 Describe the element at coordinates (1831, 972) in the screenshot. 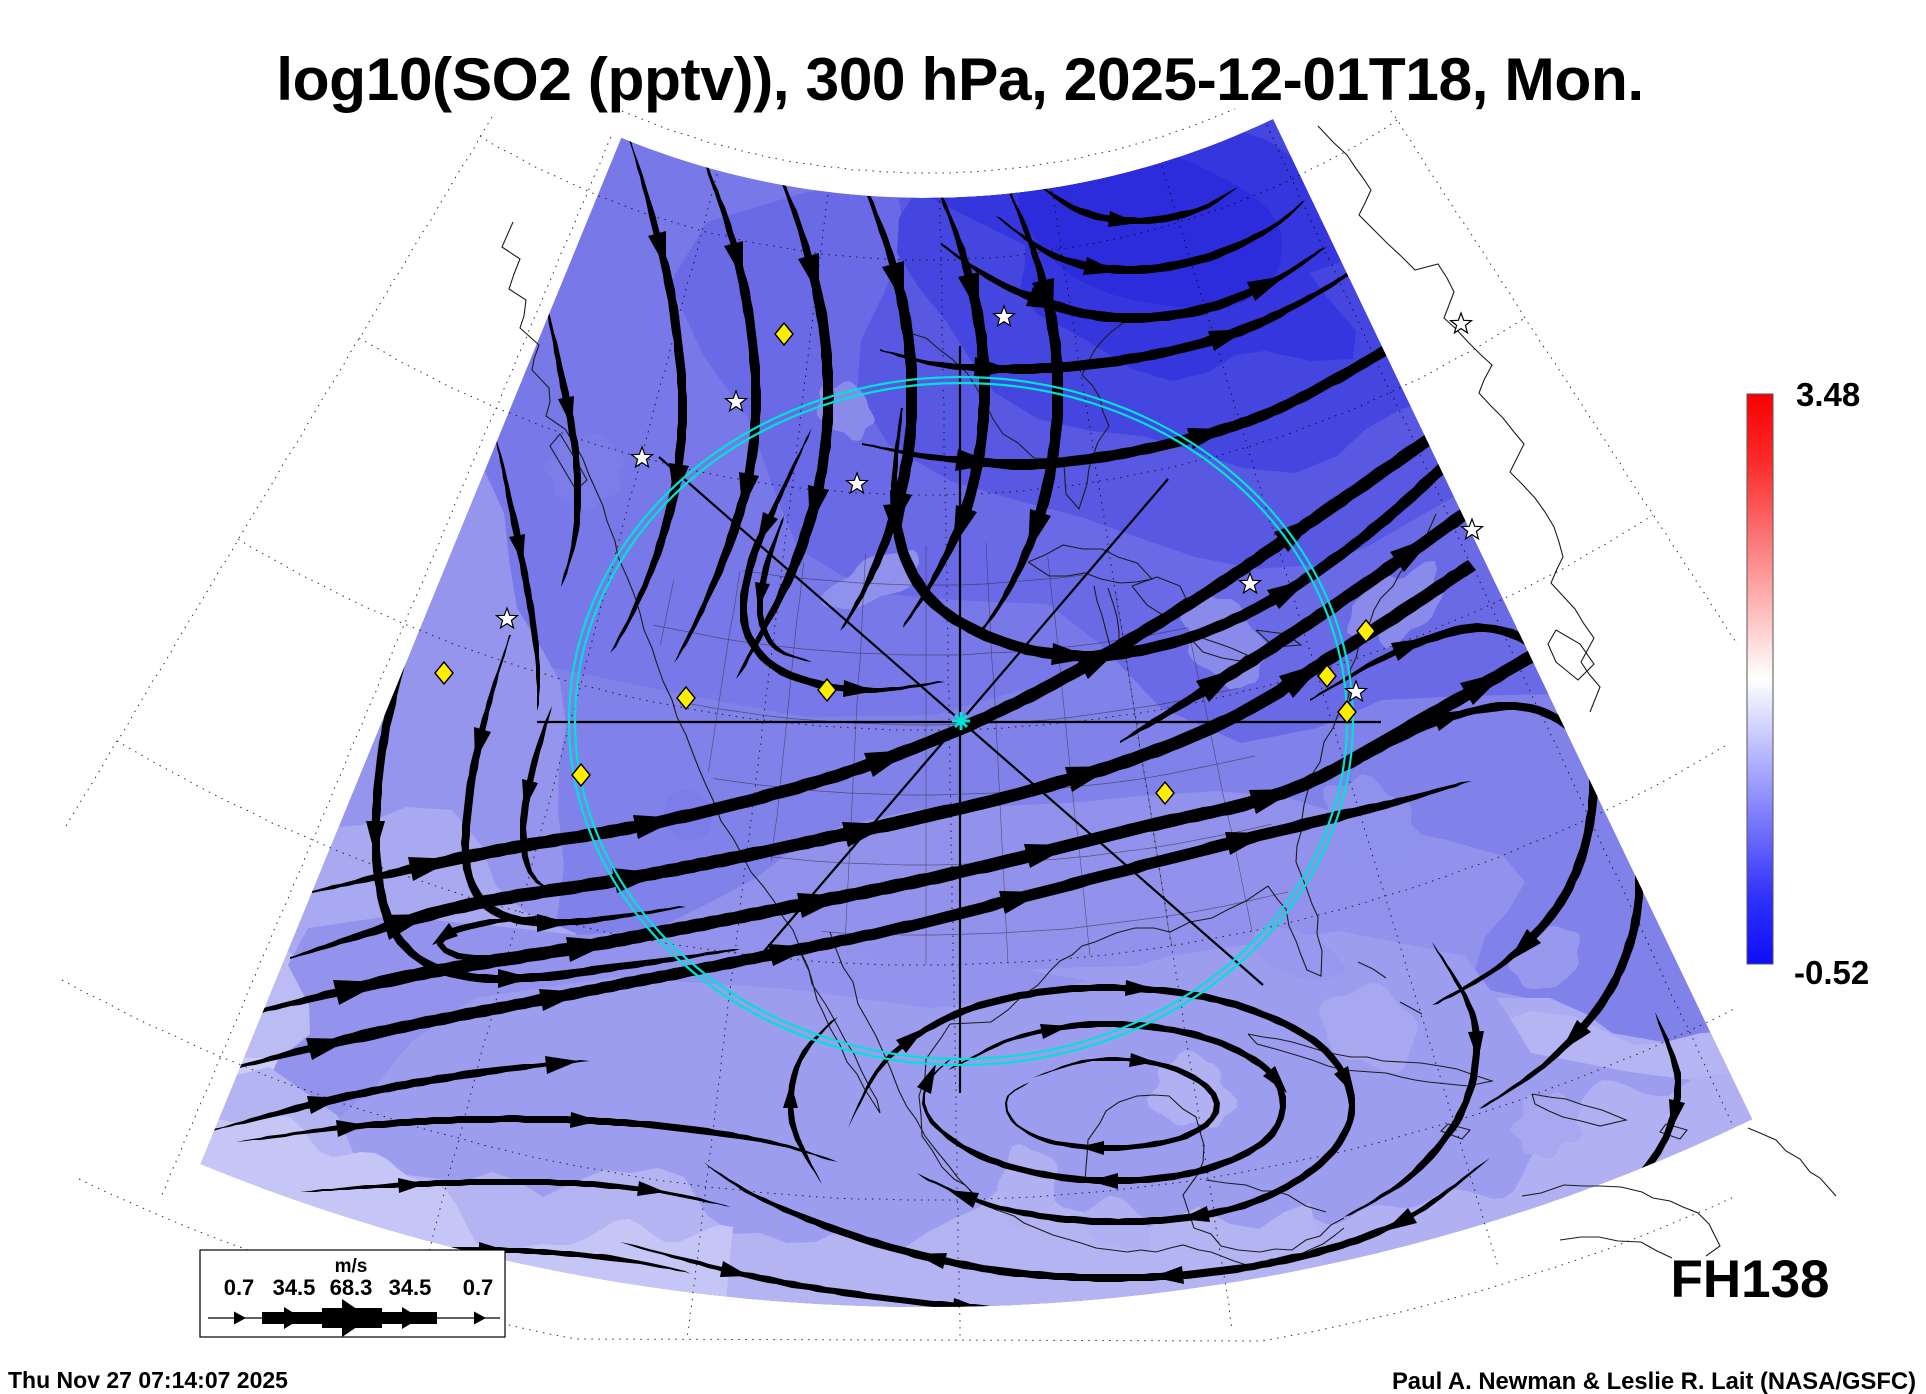

I see `svg-text: -0.52` at that location.